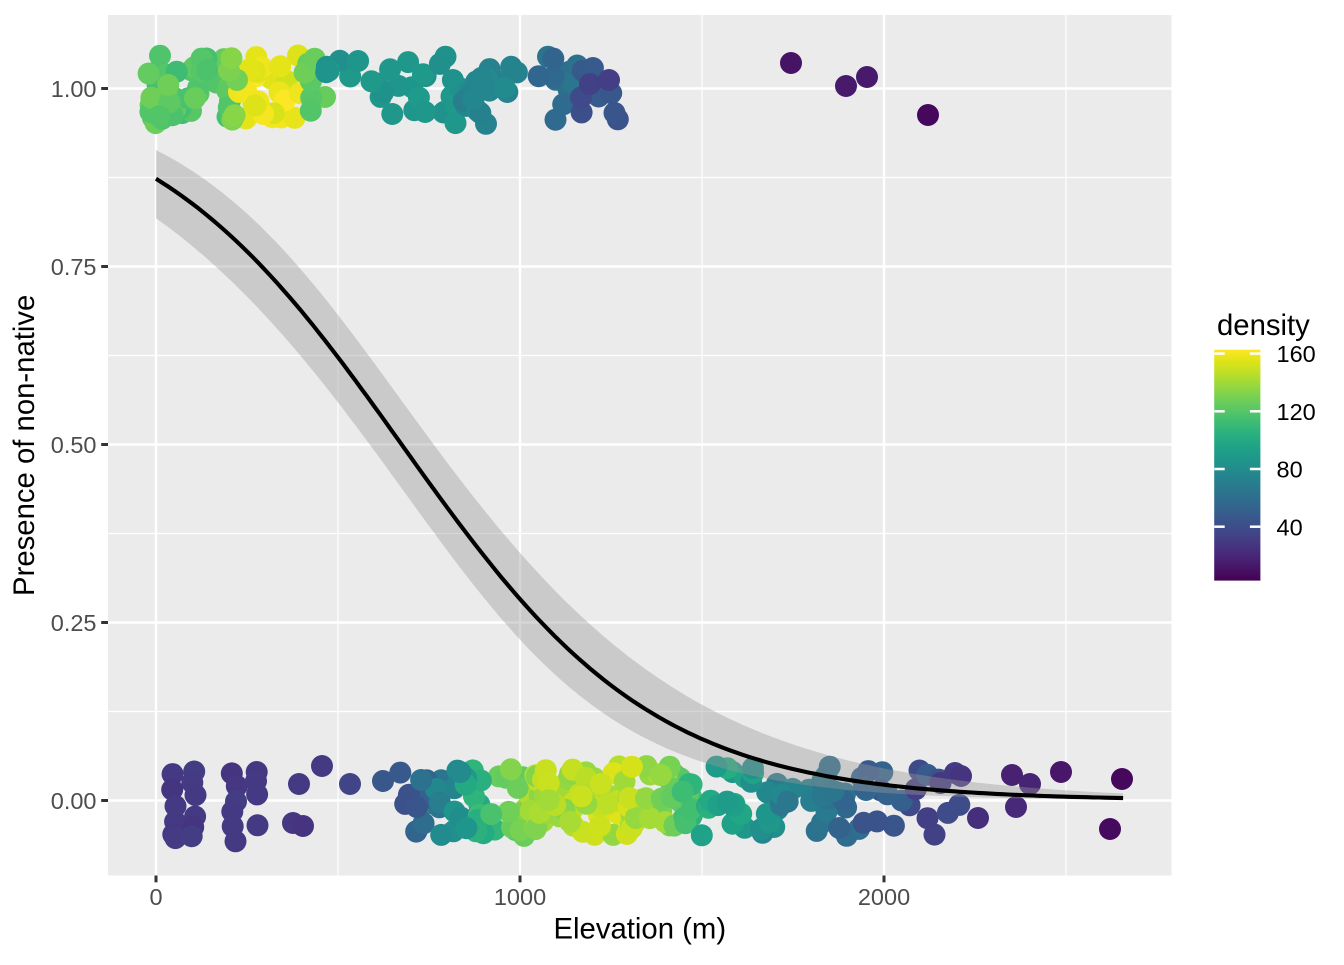 Image resolution: width=1344 pixels, height=965 pixels. Describe the element at coordinates (155, 897) in the screenshot. I see `svg-text: 0` at that location.